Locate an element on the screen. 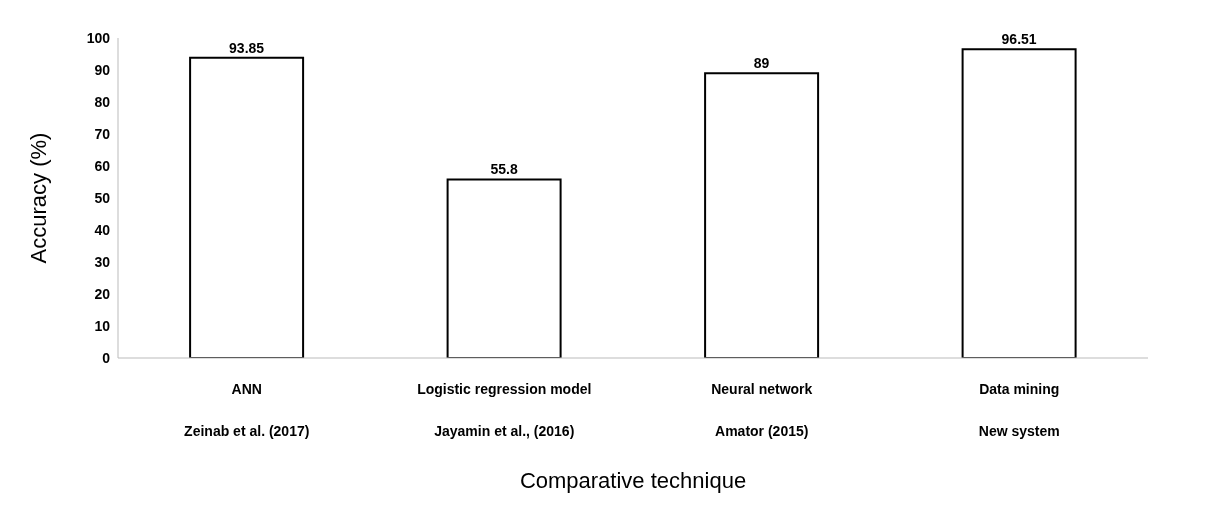 The height and width of the screenshot is (510, 1222). y-tick-label: 80 is located at coordinates (102, 101).